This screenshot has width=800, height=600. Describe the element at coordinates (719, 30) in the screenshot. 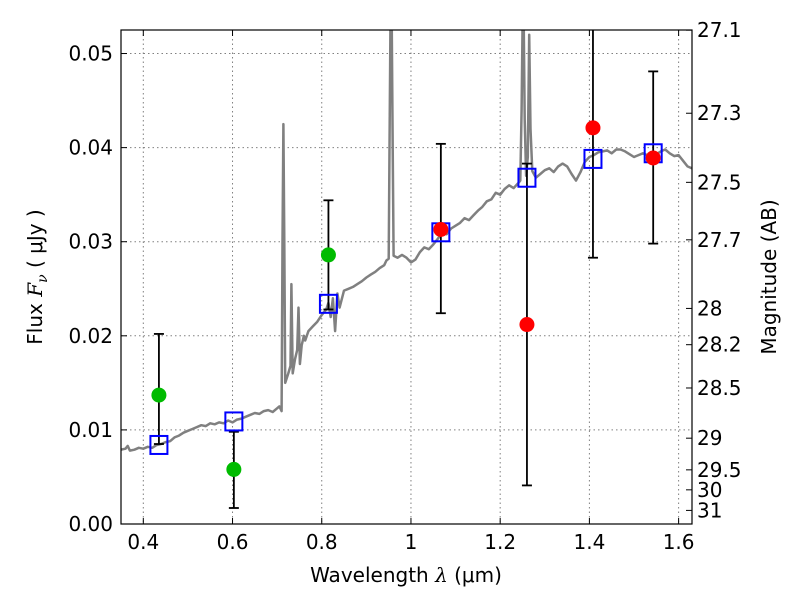

I see `y2-tick-label: 27.1` at that location.